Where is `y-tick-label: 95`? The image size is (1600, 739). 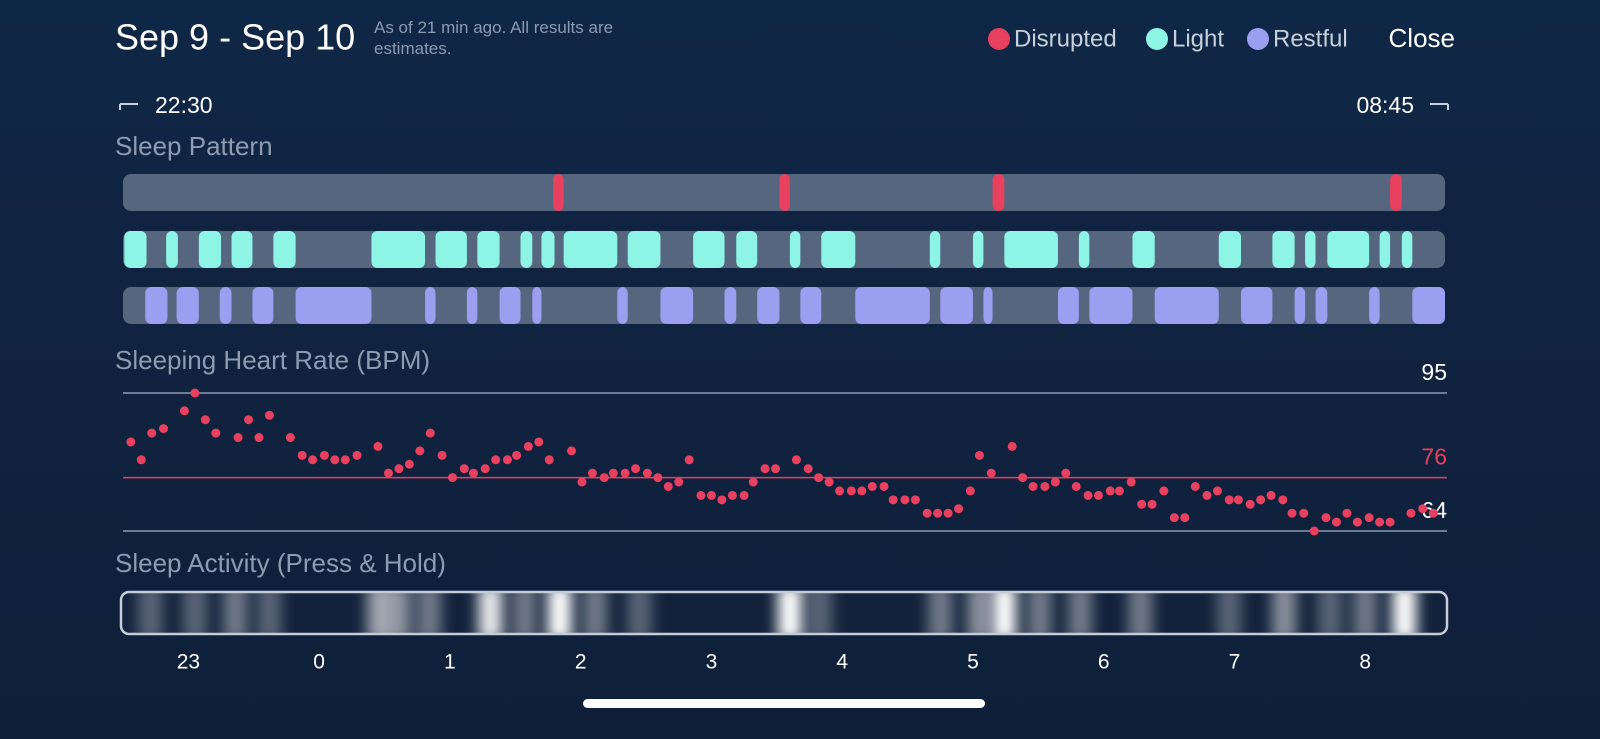
y-tick-label: 95 is located at coordinates (1434, 372).